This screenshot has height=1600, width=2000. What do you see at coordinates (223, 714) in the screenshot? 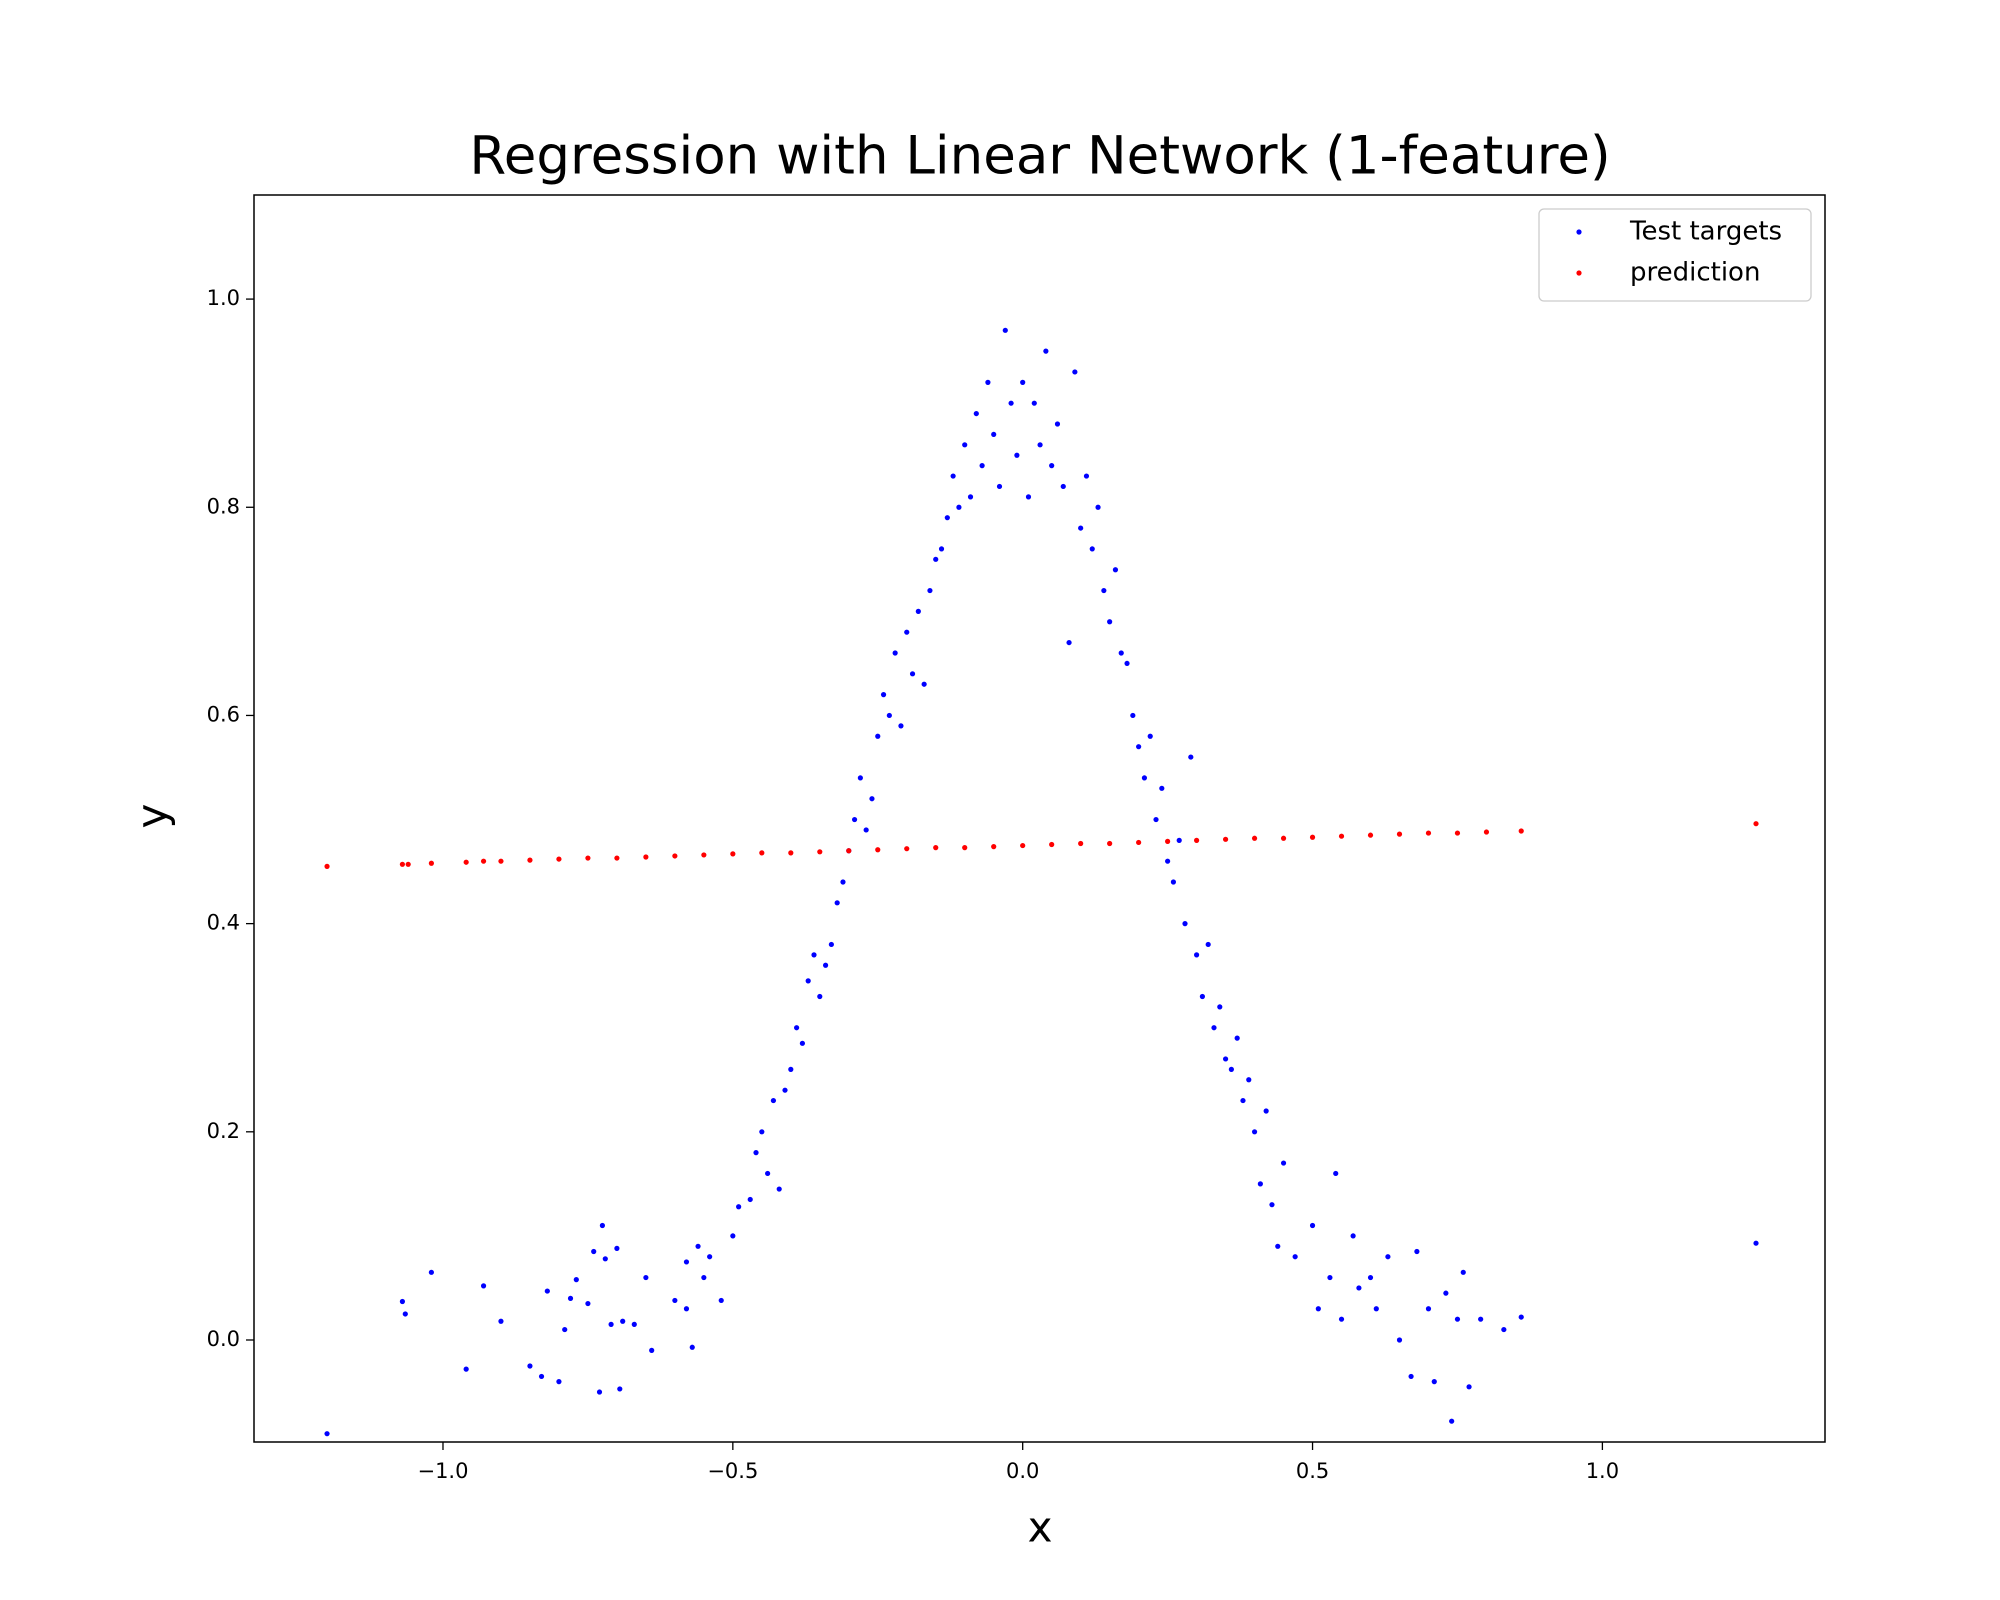
I see `y-tick-label: 0.6` at bounding box center [223, 714].